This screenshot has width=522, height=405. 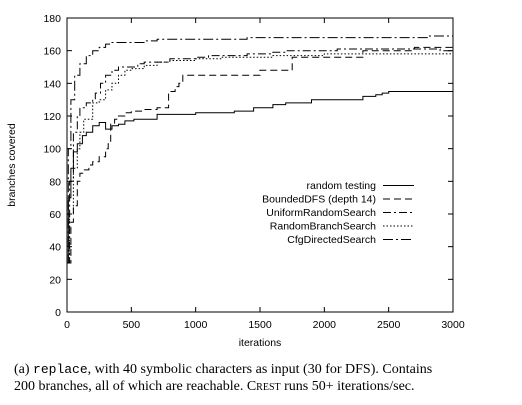 I want to click on legend-label-0: random testing, so click(x=342, y=186).